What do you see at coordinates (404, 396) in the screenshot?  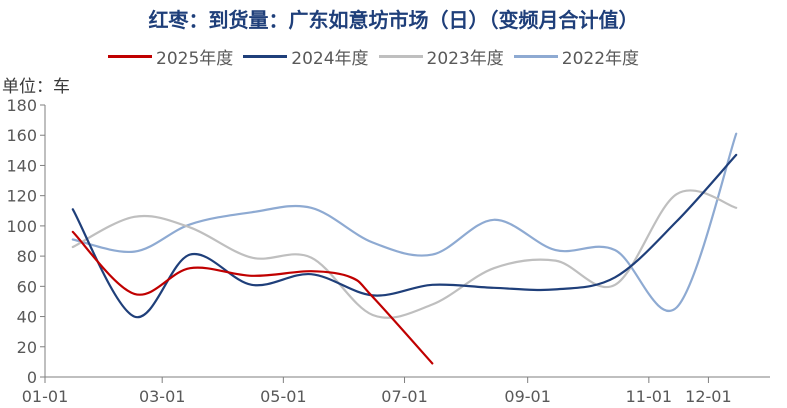 I see `x-tick-label: 07-01` at bounding box center [404, 396].